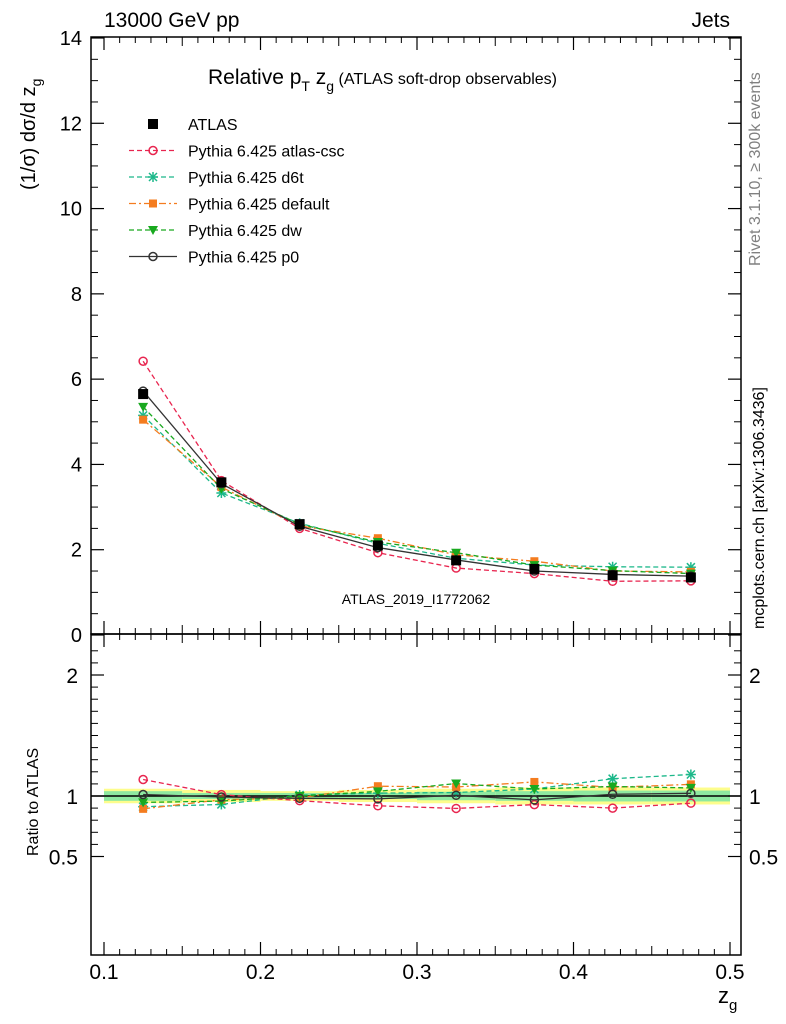  Describe the element at coordinates (416, 599) in the screenshot. I see `analysis-watermark: ATLAS_2019_I1772062` at that location.